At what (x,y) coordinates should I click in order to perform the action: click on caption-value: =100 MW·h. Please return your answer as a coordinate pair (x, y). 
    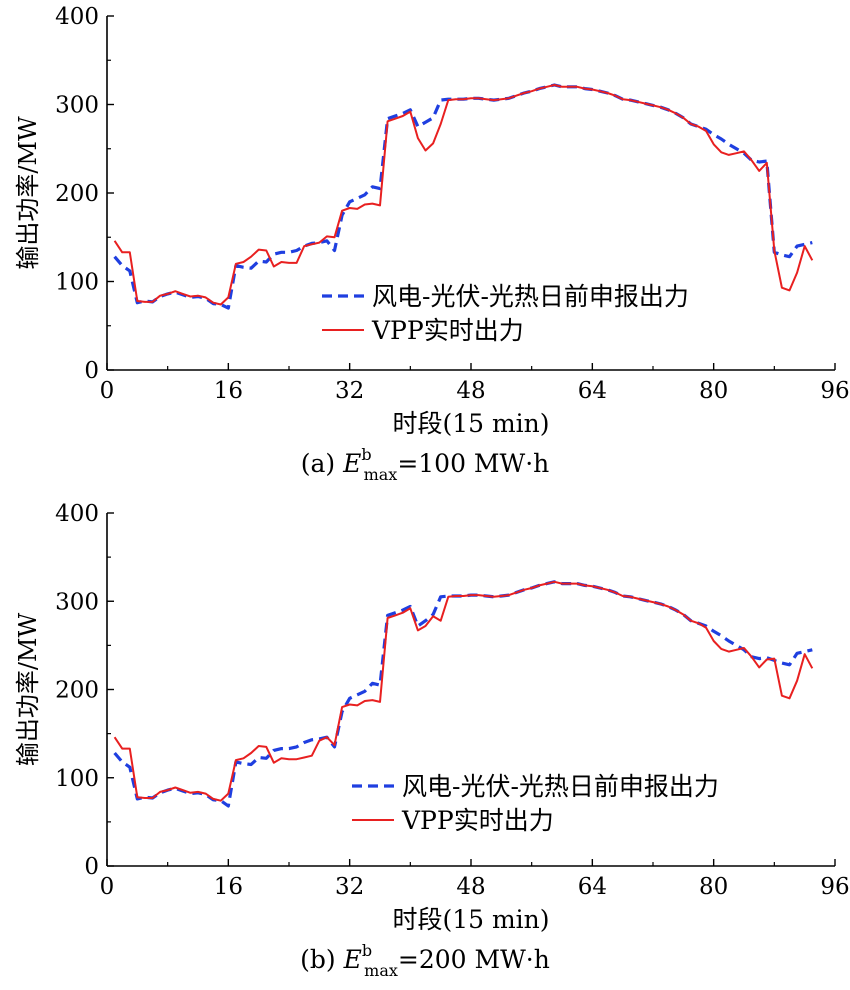
    Looking at the image, I should click on (473, 463).